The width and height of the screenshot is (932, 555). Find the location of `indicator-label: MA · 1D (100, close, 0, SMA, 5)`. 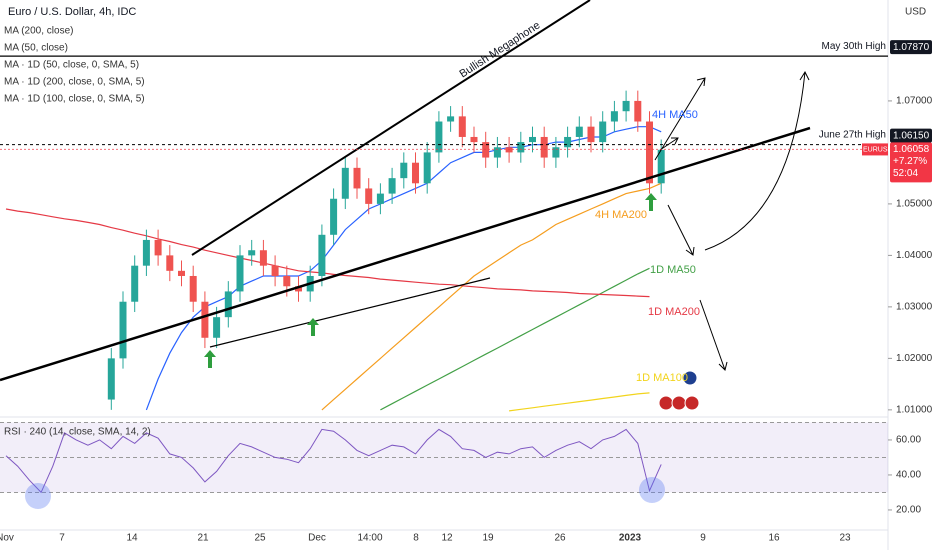

indicator-label: MA · 1D (100, close, 0, SMA, 5) is located at coordinates (74, 99).